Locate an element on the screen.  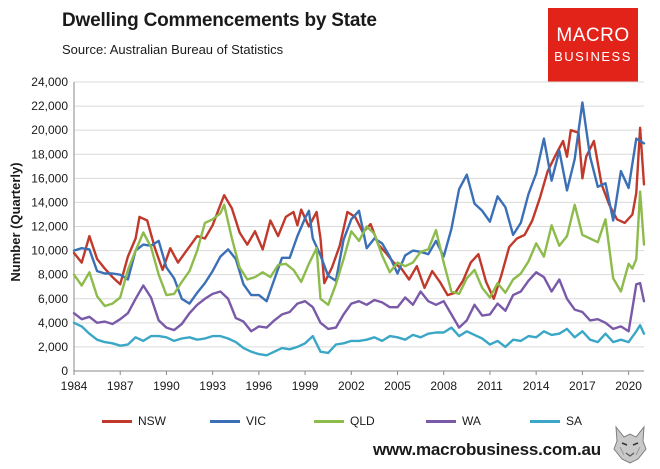
x-tick-label: 2002 is located at coordinates (351, 386).